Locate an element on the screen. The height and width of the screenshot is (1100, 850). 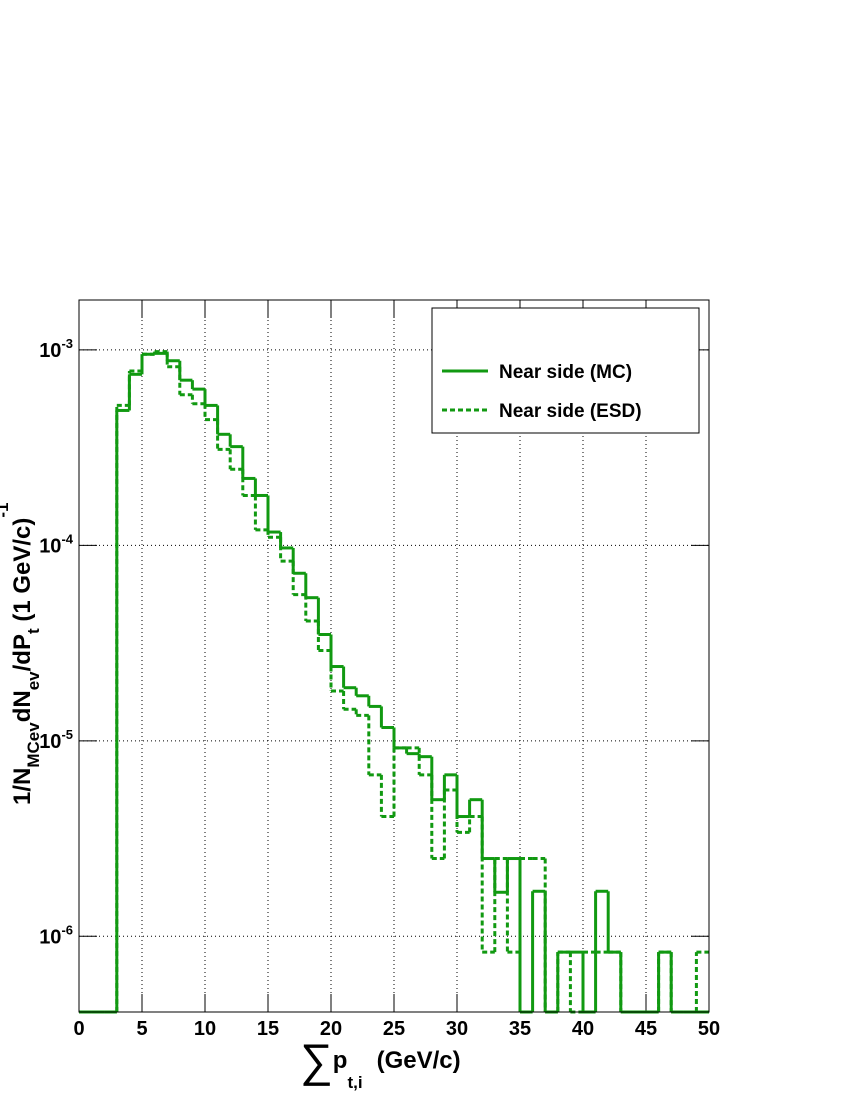
label-part: t,i is located at coordinates (354, 1082).